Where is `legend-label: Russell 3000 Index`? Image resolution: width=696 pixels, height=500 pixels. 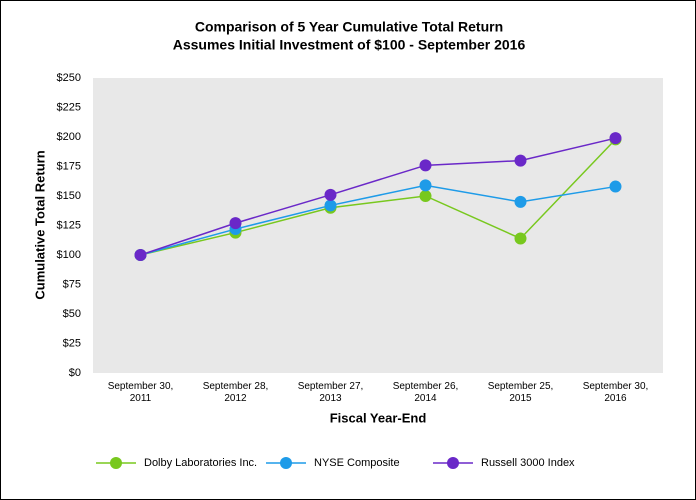 legend-label: Russell 3000 Index is located at coordinates (528, 463).